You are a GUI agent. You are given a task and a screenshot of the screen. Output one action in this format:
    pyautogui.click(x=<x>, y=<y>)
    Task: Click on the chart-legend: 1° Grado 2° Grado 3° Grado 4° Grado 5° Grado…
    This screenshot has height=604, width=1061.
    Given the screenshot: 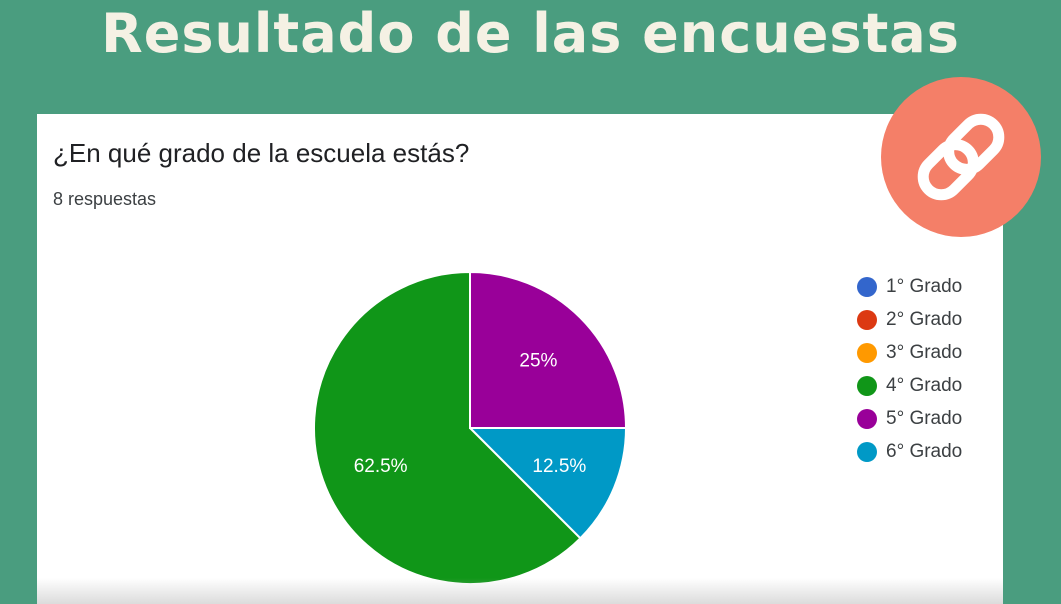 What is the action you would take?
    pyautogui.click(x=909, y=369)
    